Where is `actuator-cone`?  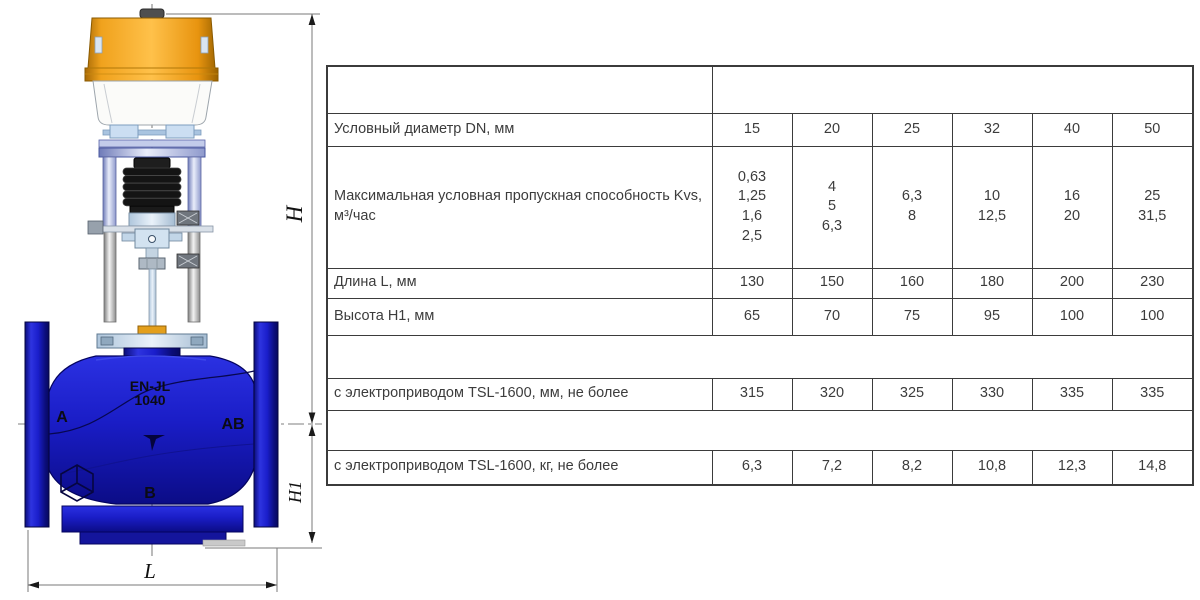 actuator-cone is located at coordinates (152, 103).